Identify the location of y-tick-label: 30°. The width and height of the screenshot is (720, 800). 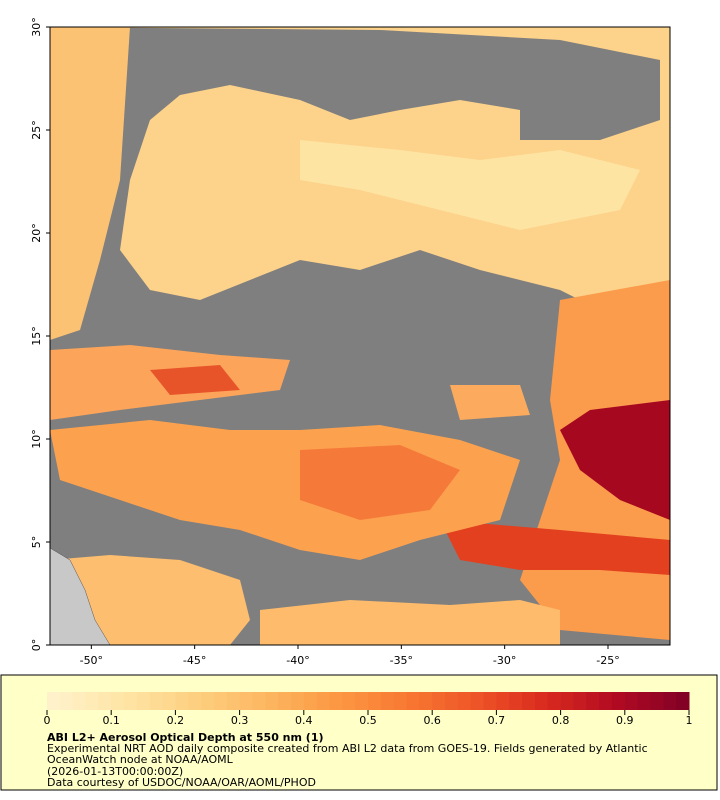
(36, 27).